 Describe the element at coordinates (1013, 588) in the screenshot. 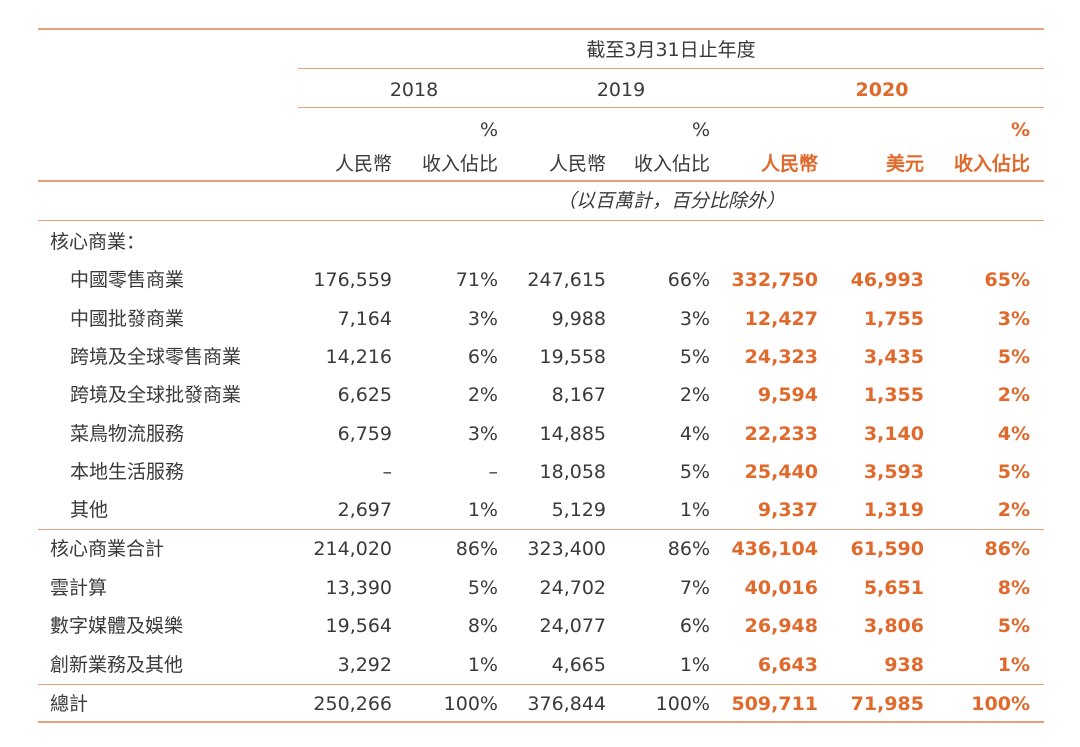

I see `cell-pct-2020: 8%` at that location.